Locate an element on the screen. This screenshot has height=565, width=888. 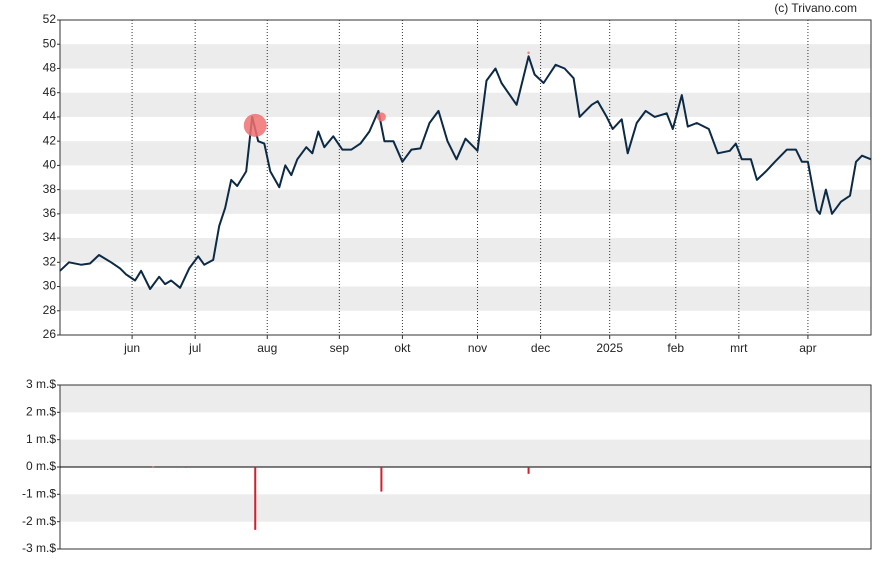
y-tick-label: 0 m.$ is located at coordinates (41, 466).